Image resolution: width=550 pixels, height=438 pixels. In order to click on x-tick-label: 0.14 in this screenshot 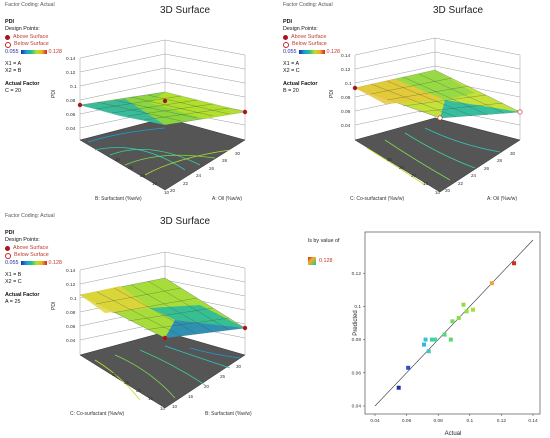, I will do `click(533, 421)`.